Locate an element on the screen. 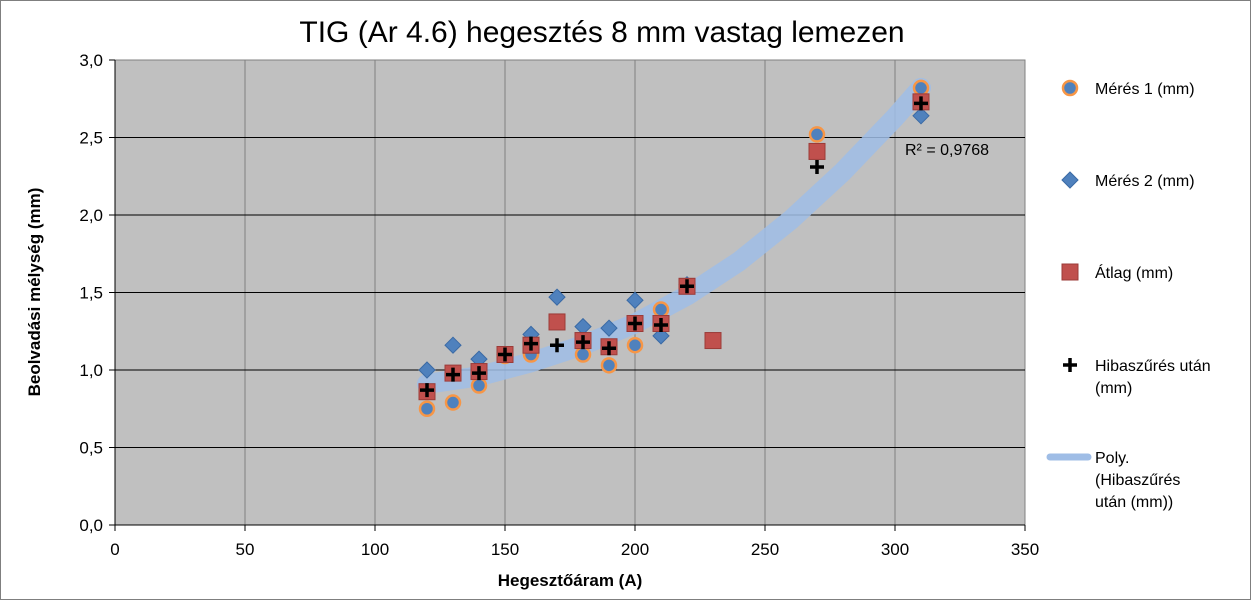 This screenshot has height=600, width=1251. x-axis-label: Hegesztőáram (A) is located at coordinates (570, 580).